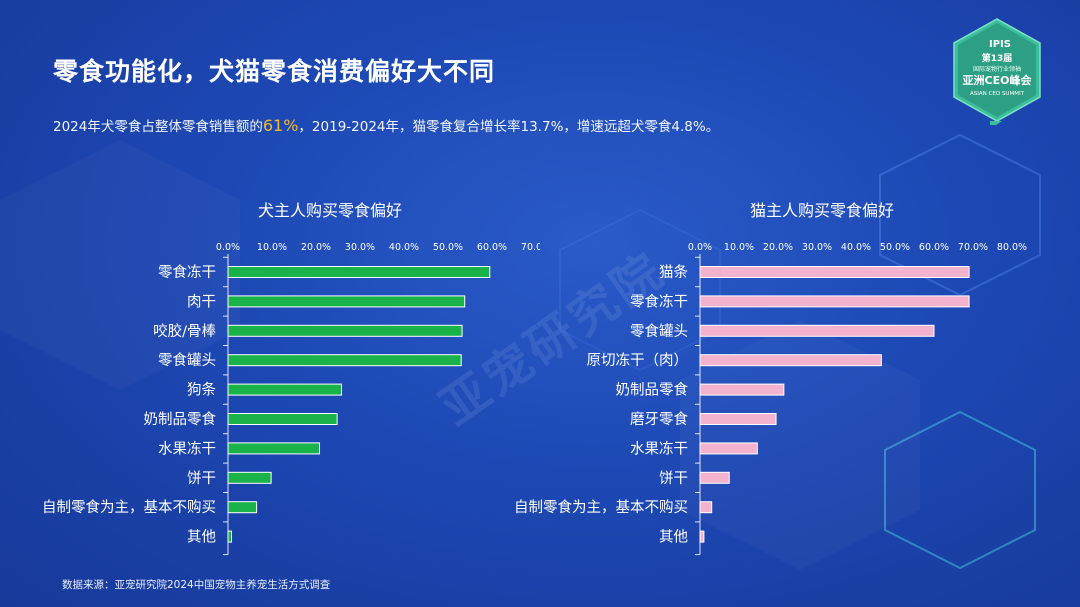  What do you see at coordinates (998, 80) in the screenshot?
I see `logo-text: 亚洲CEO峰会` at bounding box center [998, 80].